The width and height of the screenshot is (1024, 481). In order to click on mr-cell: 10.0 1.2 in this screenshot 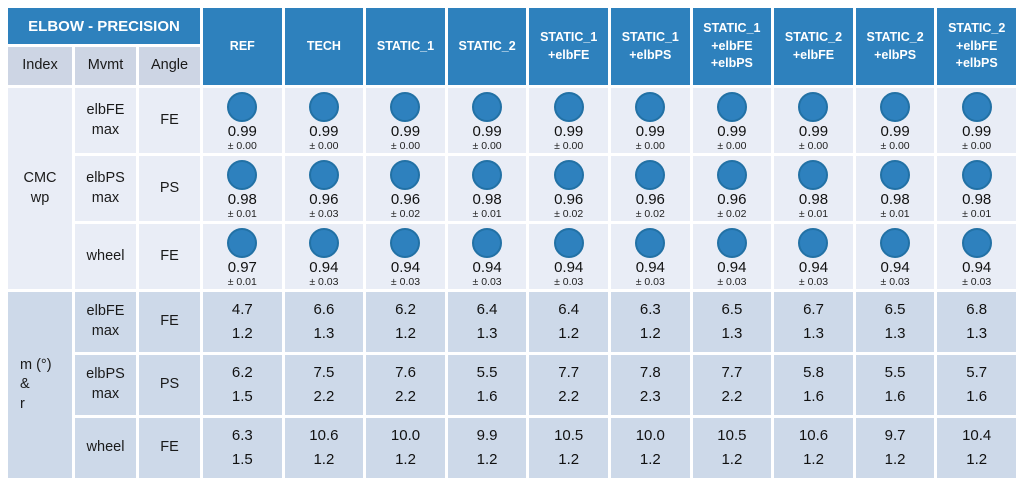, I will do `click(405, 448)`.